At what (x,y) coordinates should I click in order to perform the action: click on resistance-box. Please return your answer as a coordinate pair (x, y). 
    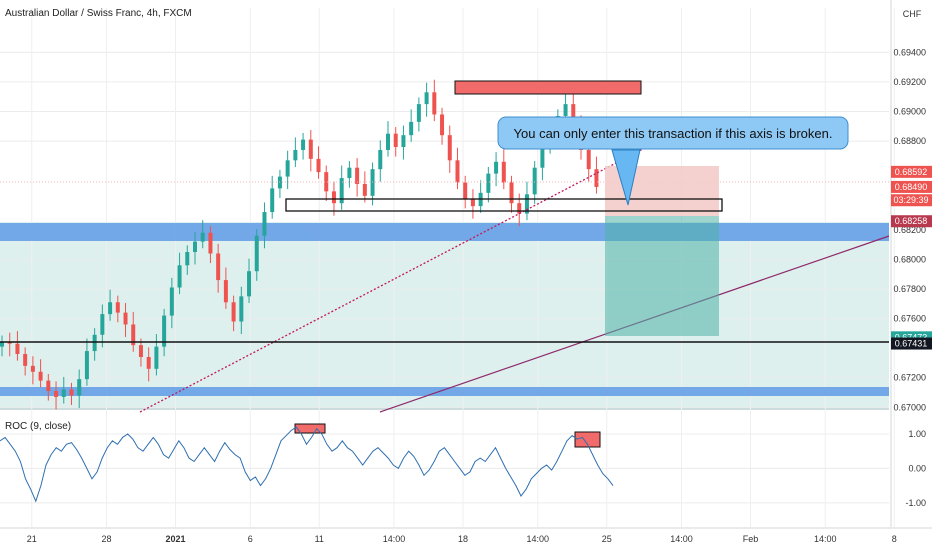
    Looking at the image, I should click on (548, 87).